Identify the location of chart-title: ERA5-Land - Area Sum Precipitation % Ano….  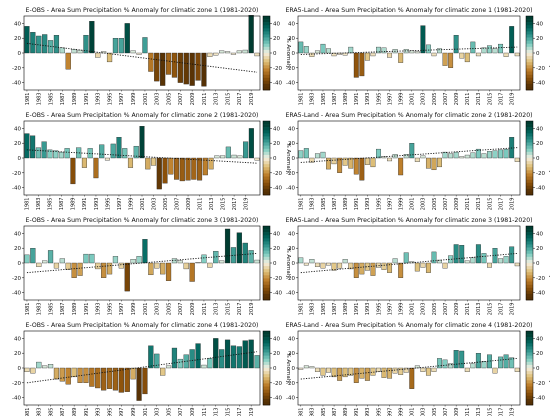
(408, 10).